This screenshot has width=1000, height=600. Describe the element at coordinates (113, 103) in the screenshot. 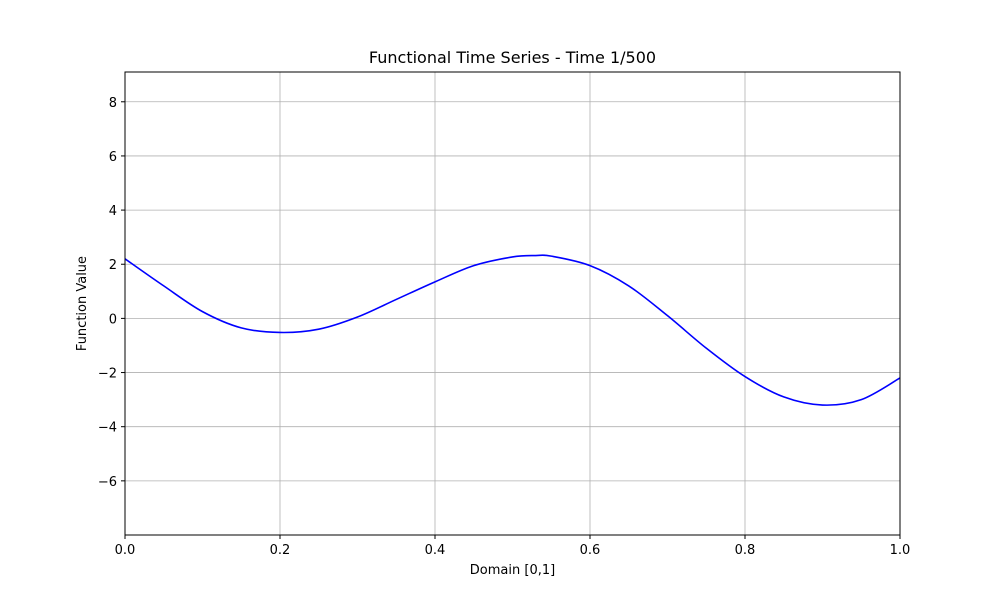

I see `y-tick-label: 8` at that location.